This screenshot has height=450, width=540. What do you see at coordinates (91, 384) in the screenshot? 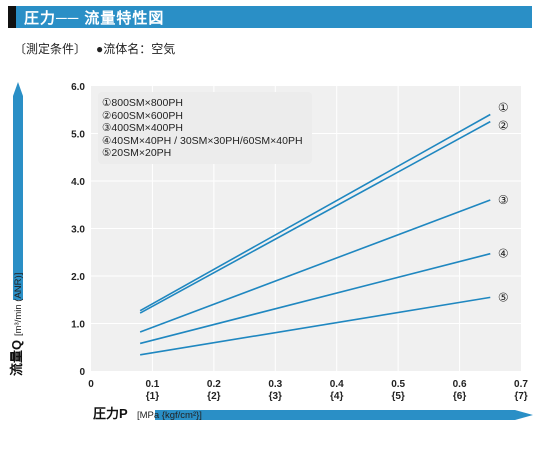
I see `x-tick-label: 0` at bounding box center [91, 384].